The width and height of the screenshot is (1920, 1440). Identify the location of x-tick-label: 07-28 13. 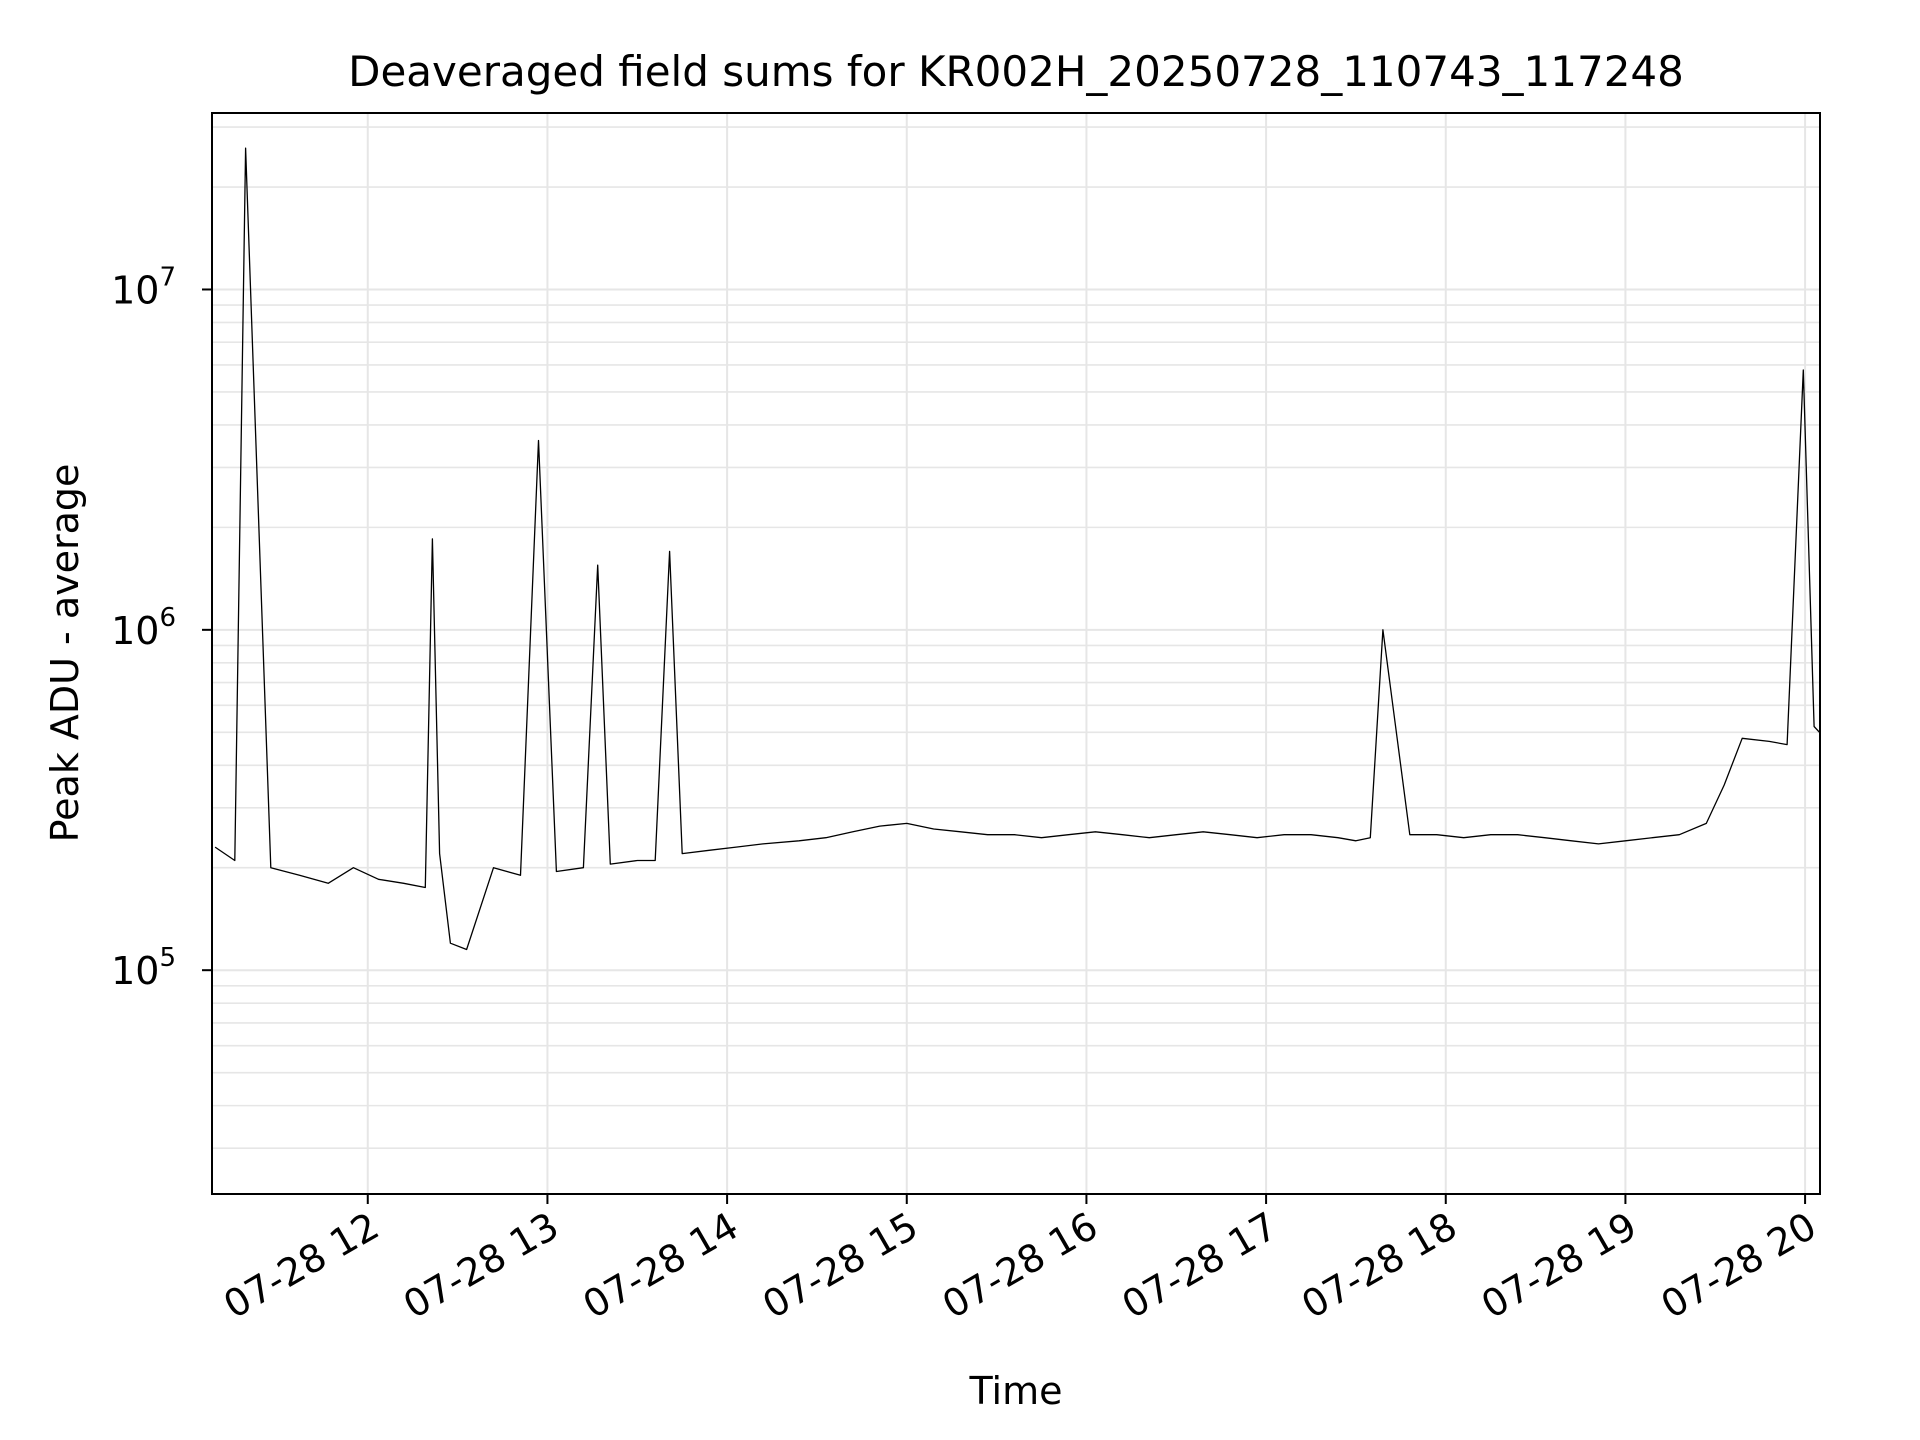
(481, 1266).